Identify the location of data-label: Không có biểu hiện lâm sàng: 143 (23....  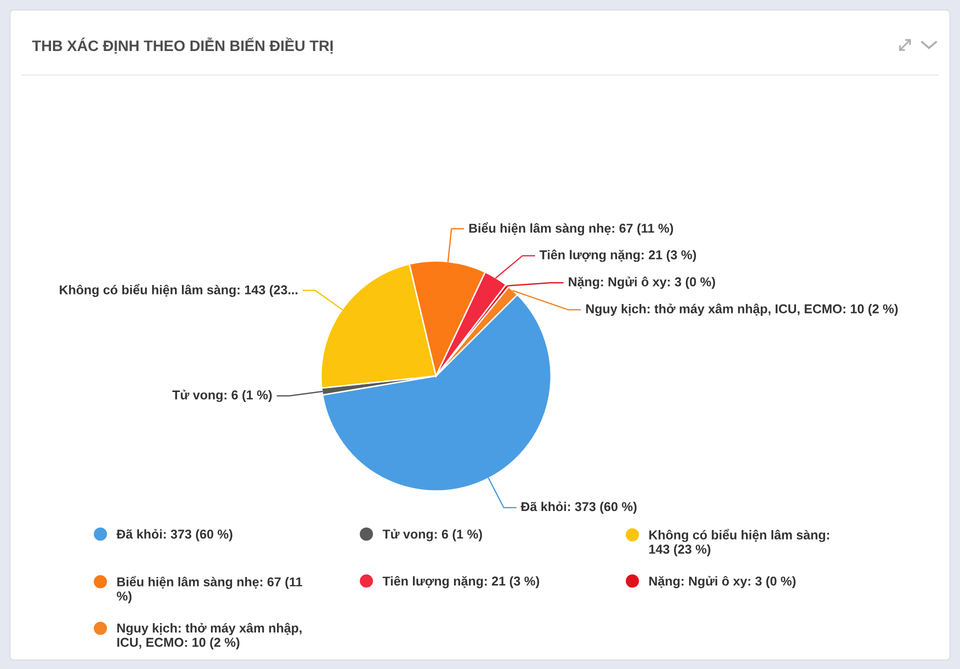
(179, 290).